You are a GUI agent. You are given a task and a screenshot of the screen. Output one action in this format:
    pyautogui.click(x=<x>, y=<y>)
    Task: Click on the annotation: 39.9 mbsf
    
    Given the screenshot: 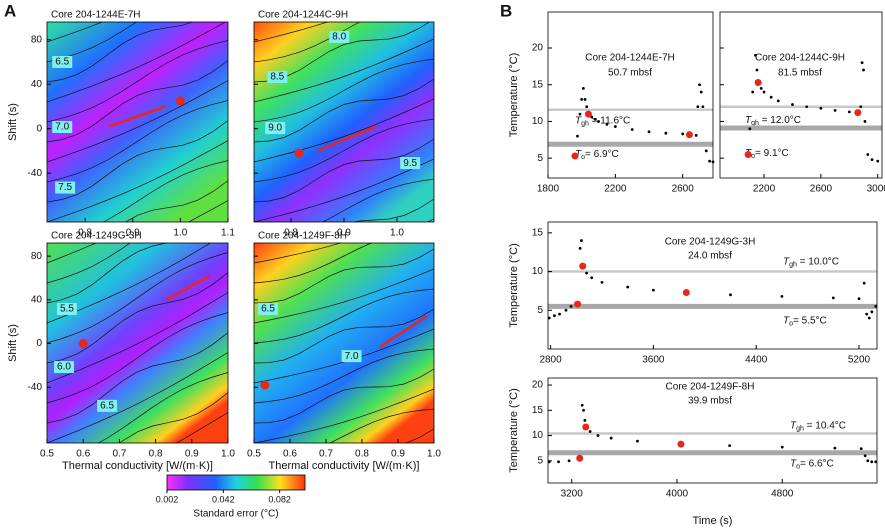 What is the action you would take?
    pyautogui.click(x=710, y=401)
    